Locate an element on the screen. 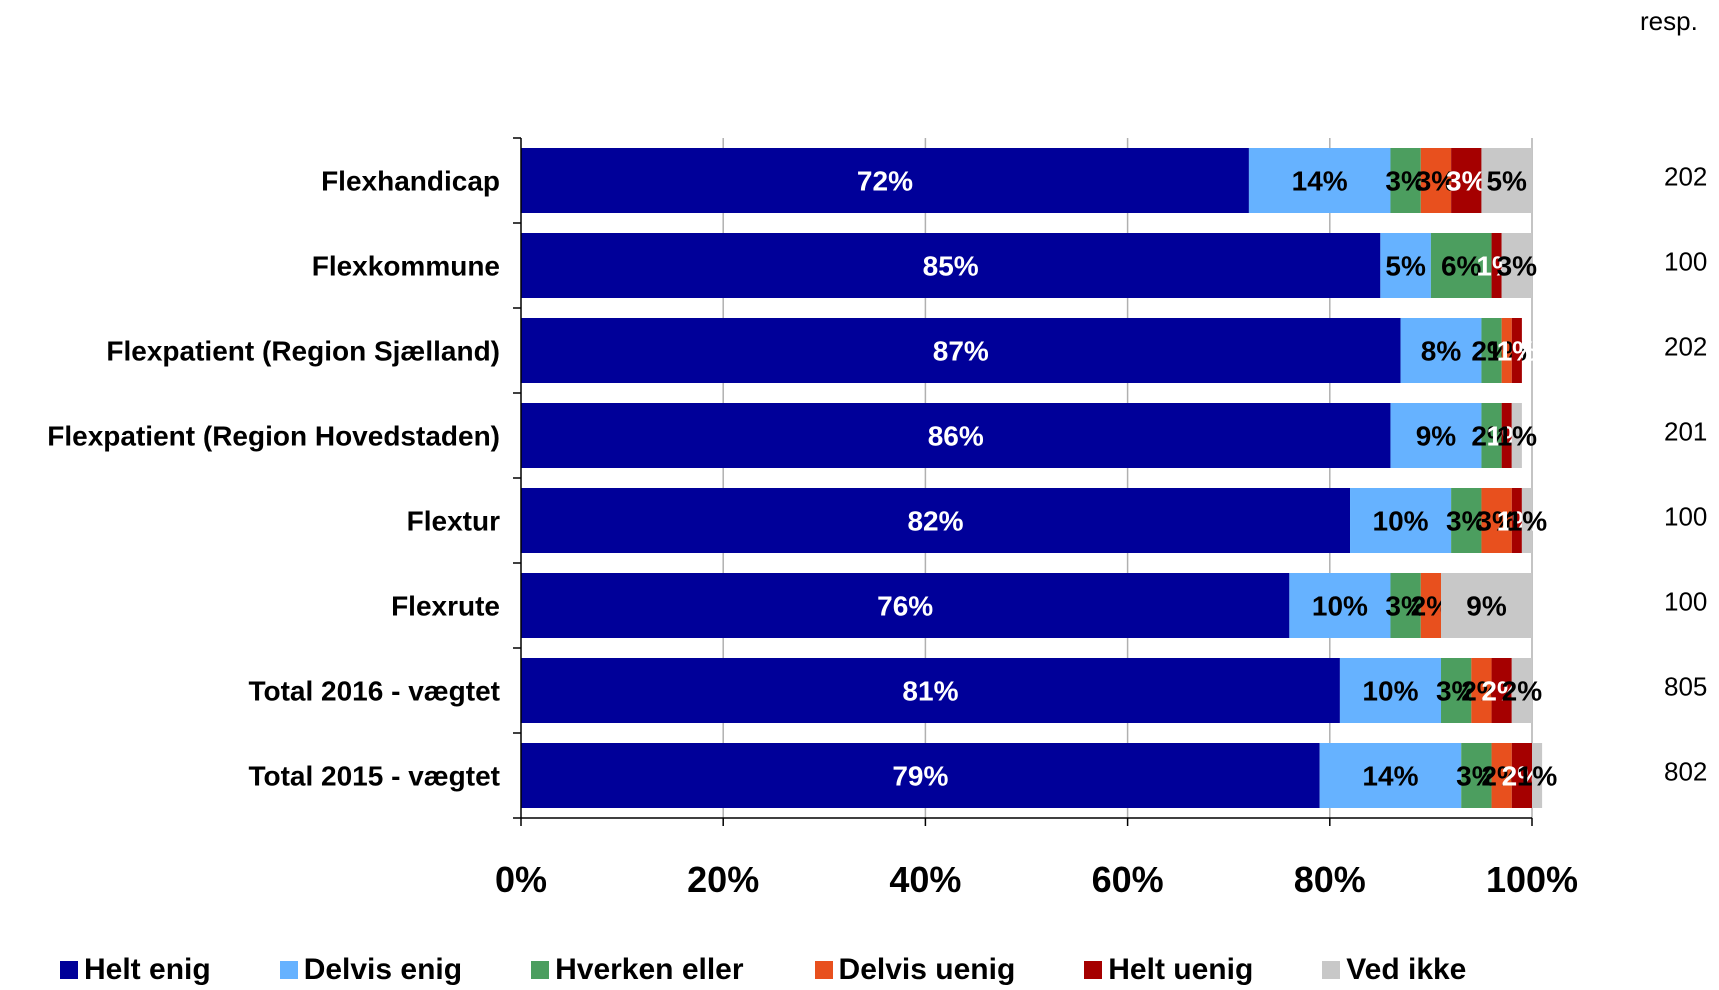 This screenshot has width=1719, height=990. data-label: 82% is located at coordinates (935, 521).